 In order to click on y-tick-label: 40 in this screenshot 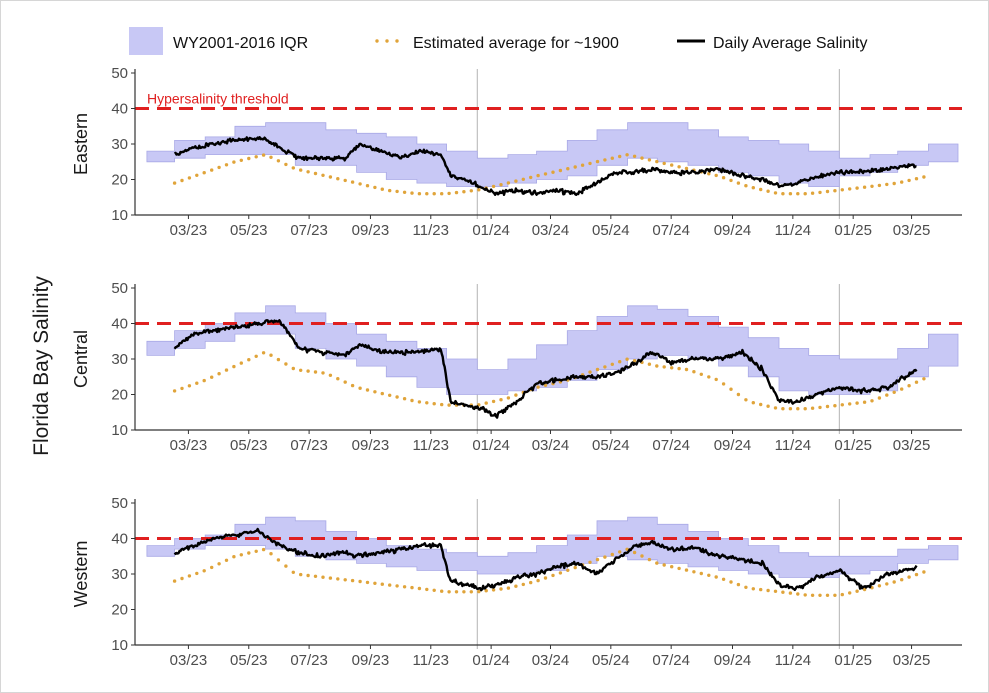, I will do `click(119, 324)`.